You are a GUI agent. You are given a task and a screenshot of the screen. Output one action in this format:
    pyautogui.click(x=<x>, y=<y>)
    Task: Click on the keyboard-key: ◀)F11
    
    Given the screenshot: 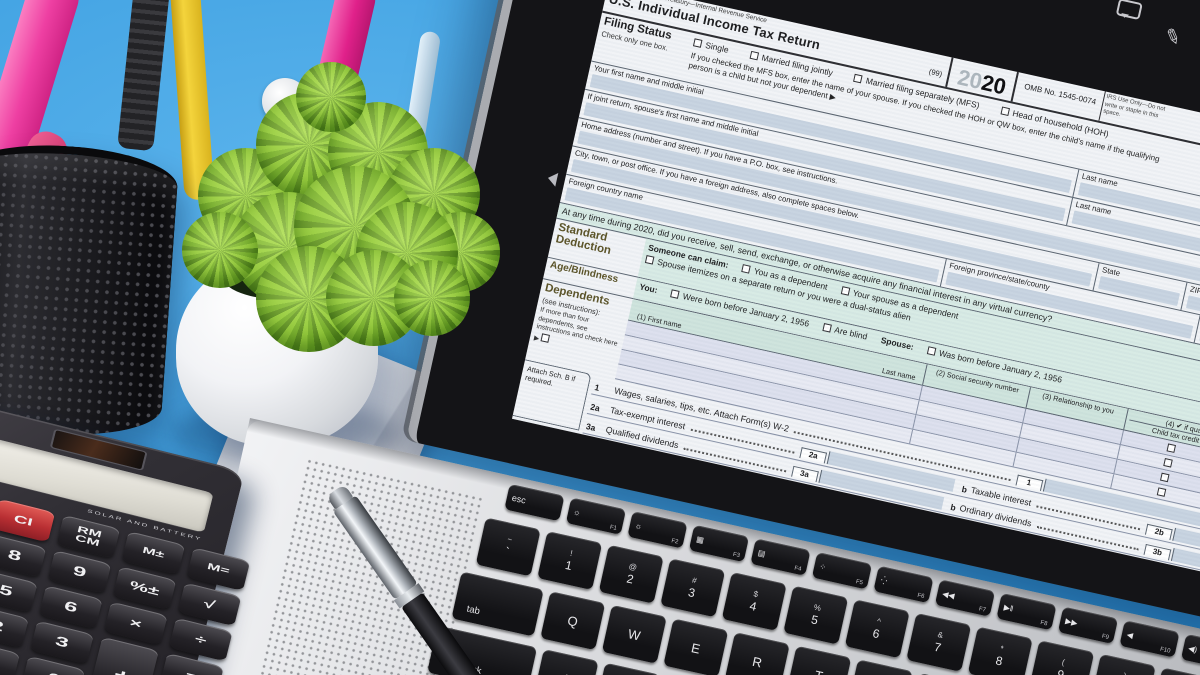 What is the action you would take?
    pyautogui.click(x=1190, y=652)
    